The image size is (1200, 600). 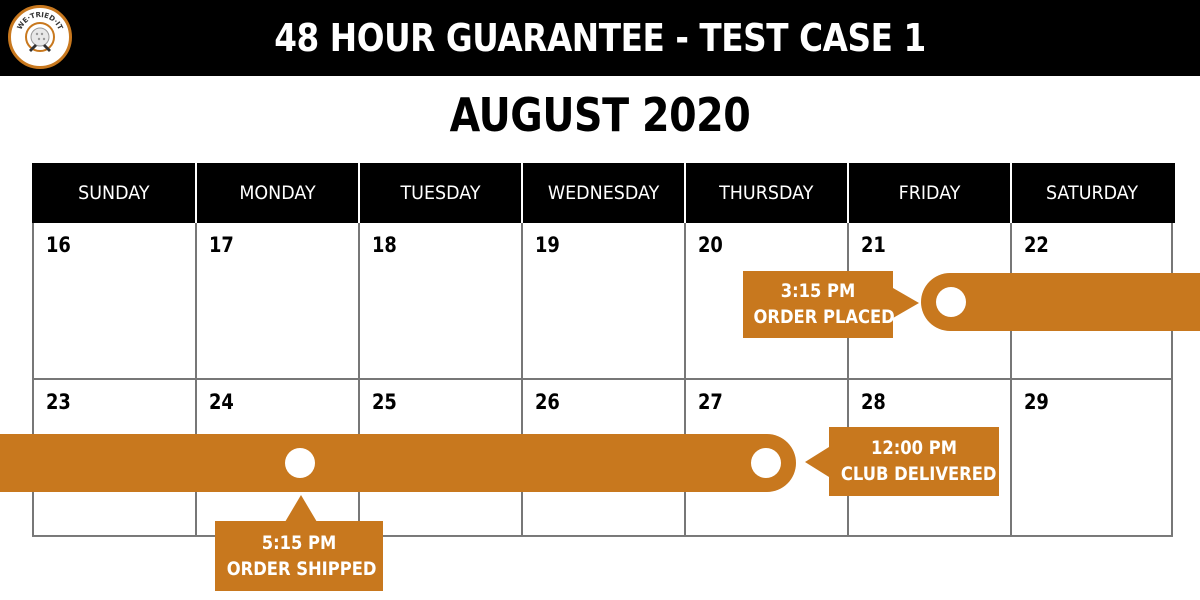 I want to click on callout-order-placed: 3:15 PM ORDER PLACED, so click(x=819, y=304).